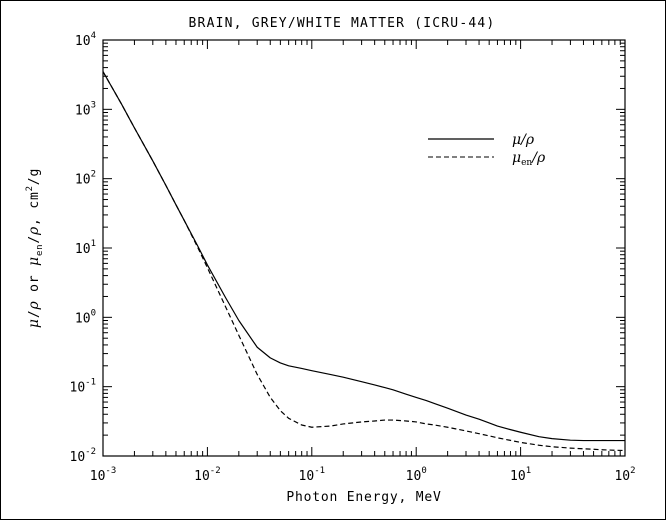 This screenshot has width=666, height=520. I want to click on y-axis-label: μ/ρ or μen/ρ, cm2/g, so click(35, 248).